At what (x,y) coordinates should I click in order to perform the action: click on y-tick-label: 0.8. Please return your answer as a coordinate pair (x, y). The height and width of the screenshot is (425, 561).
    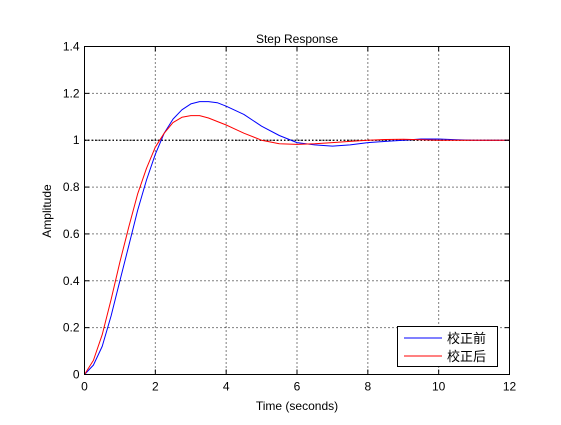
    Looking at the image, I should click on (71, 187).